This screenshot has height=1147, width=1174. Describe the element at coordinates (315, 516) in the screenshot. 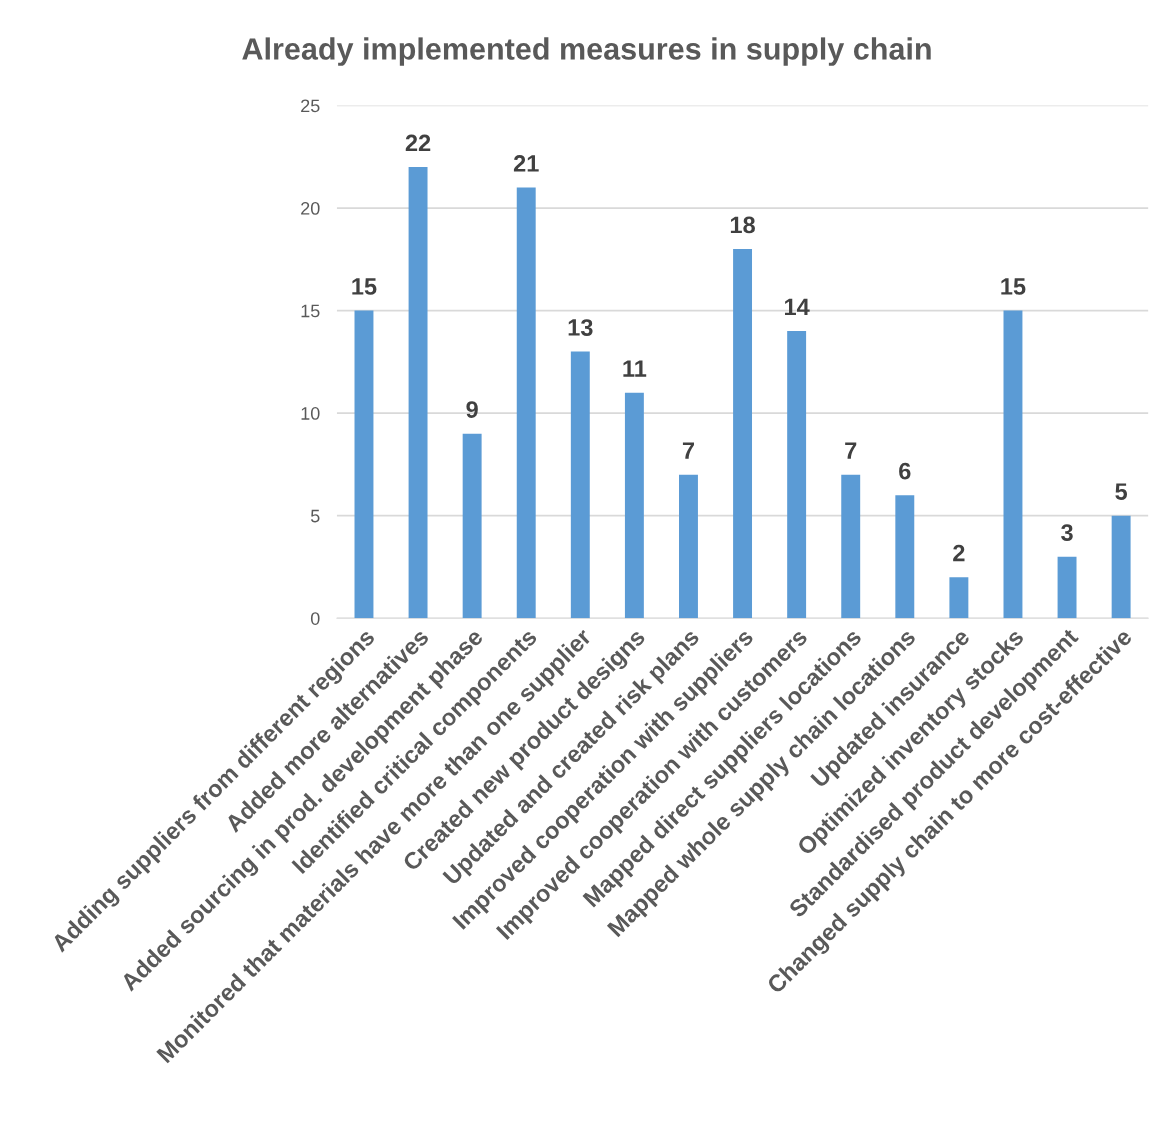

I see `y-tick-label: 5` at that location.